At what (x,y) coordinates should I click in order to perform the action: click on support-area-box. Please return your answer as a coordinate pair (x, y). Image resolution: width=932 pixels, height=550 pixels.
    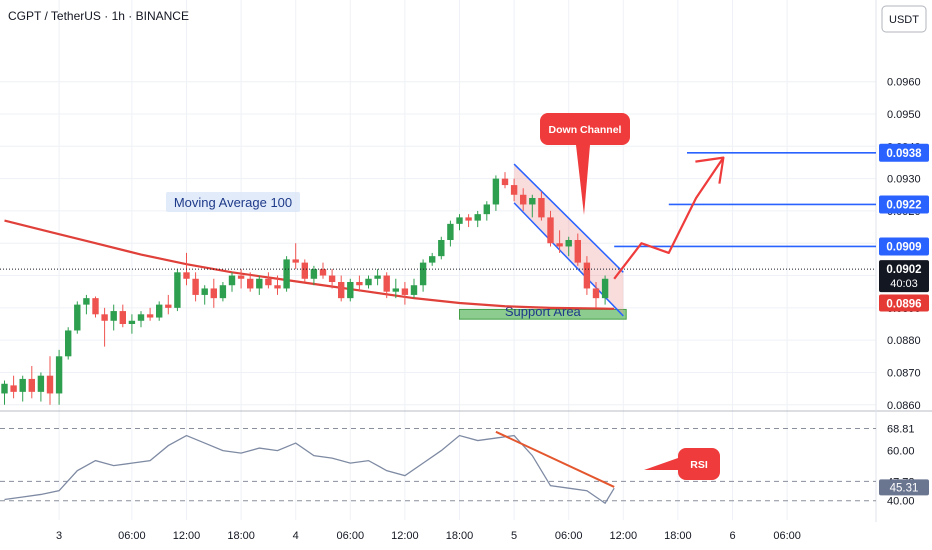
    Looking at the image, I should click on (543, 314).